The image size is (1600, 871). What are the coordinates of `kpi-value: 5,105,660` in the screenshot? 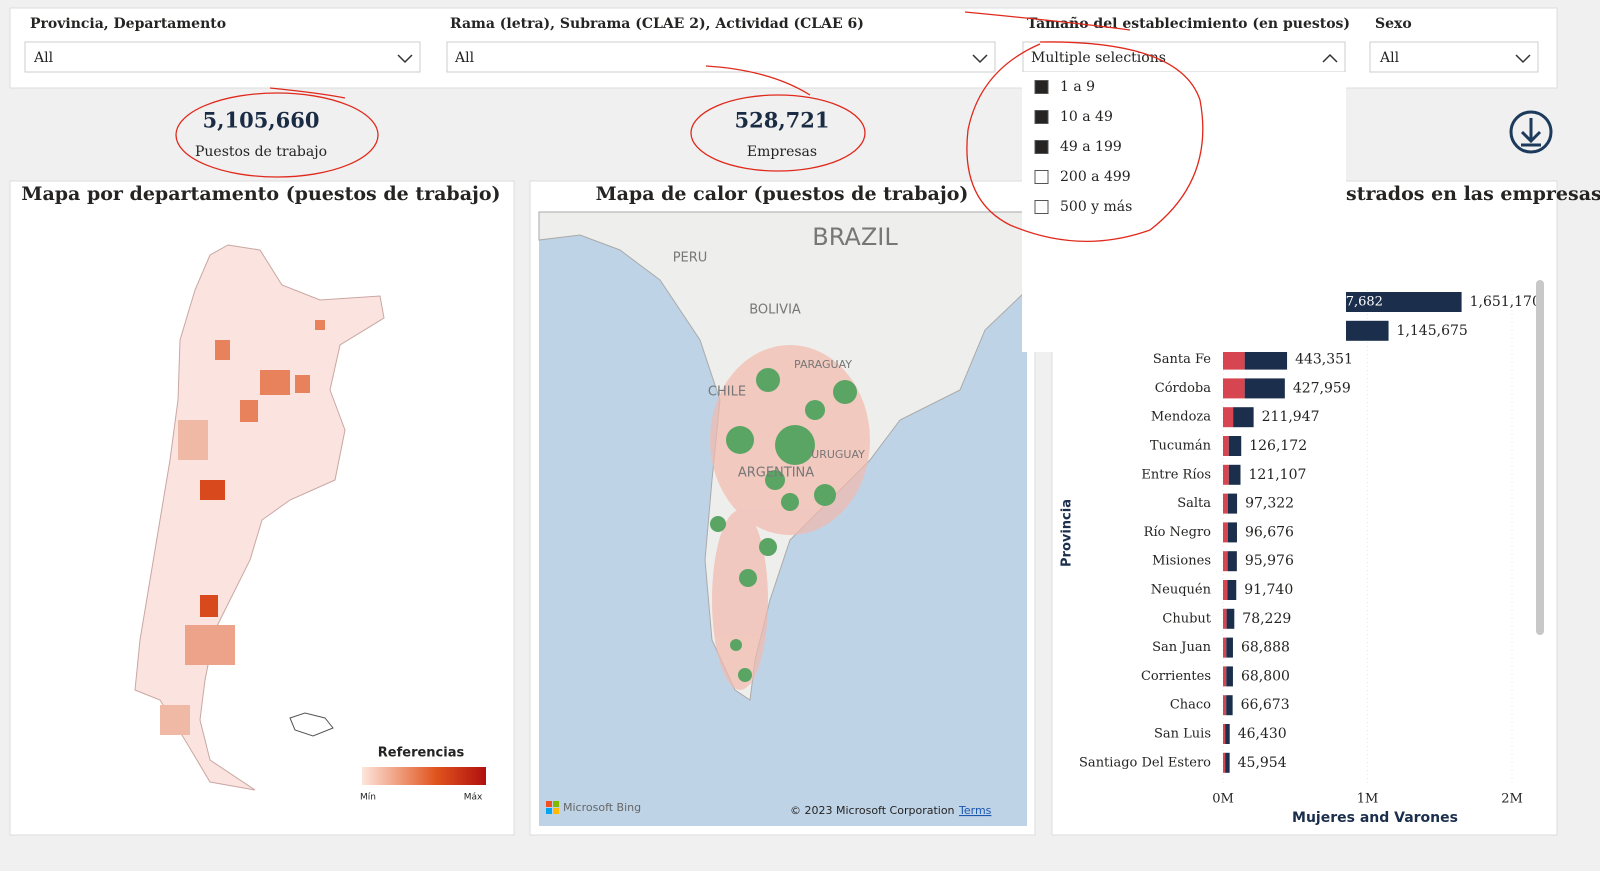 It's located at (261, 120).